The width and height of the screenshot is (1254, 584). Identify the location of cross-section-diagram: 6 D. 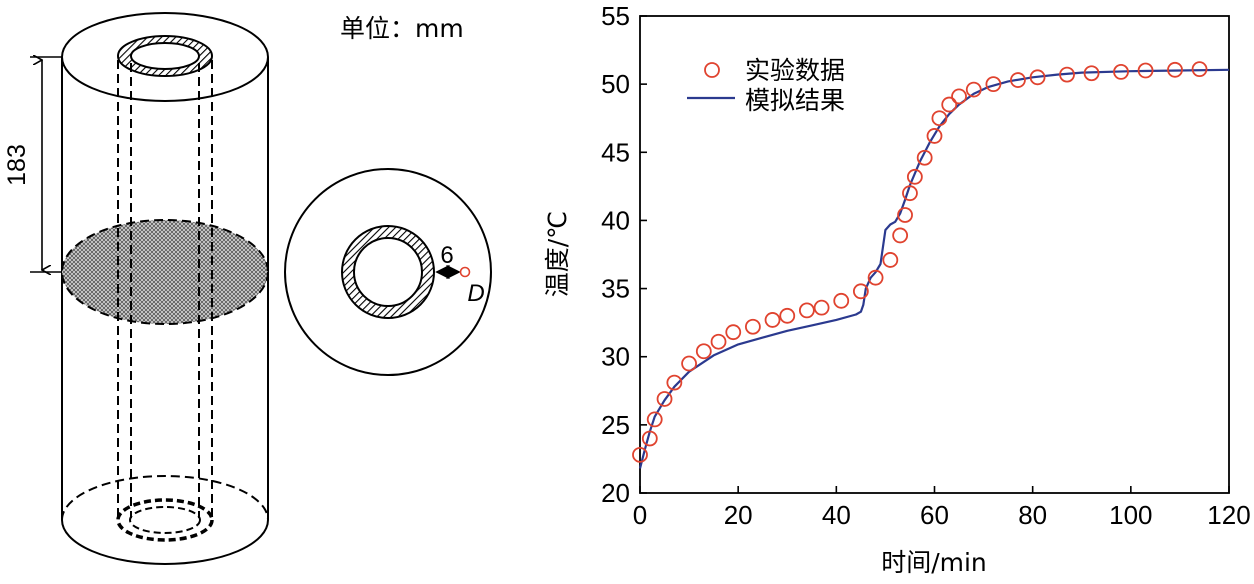
(388, 272).